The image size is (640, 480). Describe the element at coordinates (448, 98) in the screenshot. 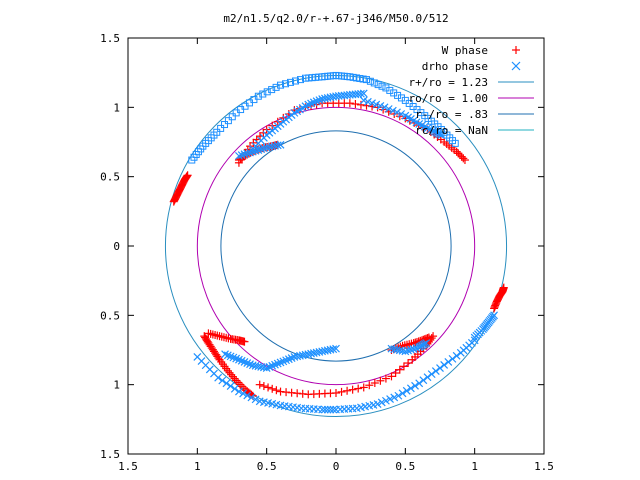

I see `legend-label: ro/ro = 1.00` at that location.